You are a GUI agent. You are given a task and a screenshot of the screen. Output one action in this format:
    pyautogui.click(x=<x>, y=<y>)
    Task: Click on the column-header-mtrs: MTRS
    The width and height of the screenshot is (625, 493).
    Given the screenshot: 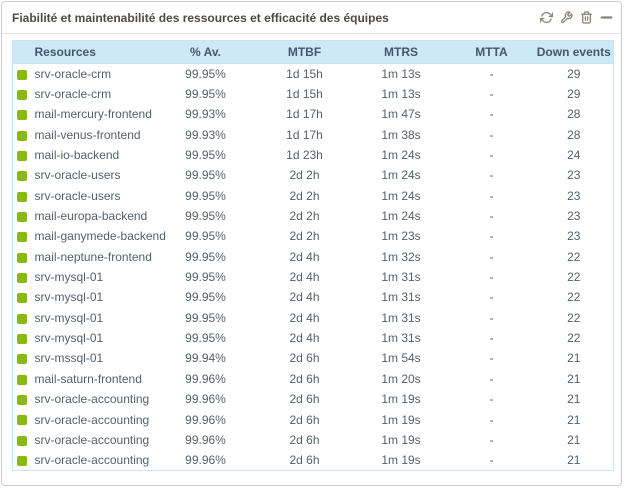 What is the action you would take?
    pyautogui.click(x=401, y=52)
    